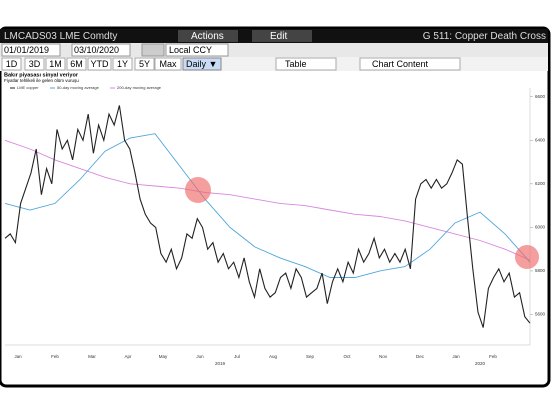 The width and height of the screenshot is (555, 405). Describe the element at coordinates (92, 356) in the screenshot. I see `x-tick-label: Mar` at that location.